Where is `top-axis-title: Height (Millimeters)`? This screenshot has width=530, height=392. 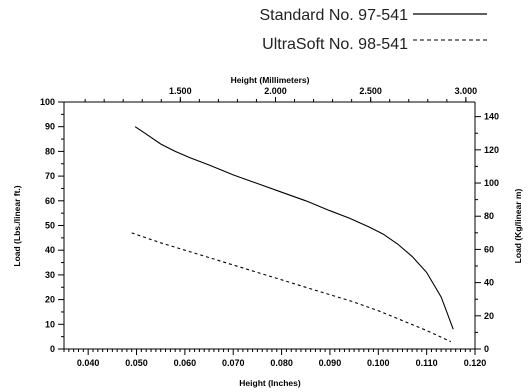 top-axis-title: Height (Millimeters) is located at coordinates (270, 80).